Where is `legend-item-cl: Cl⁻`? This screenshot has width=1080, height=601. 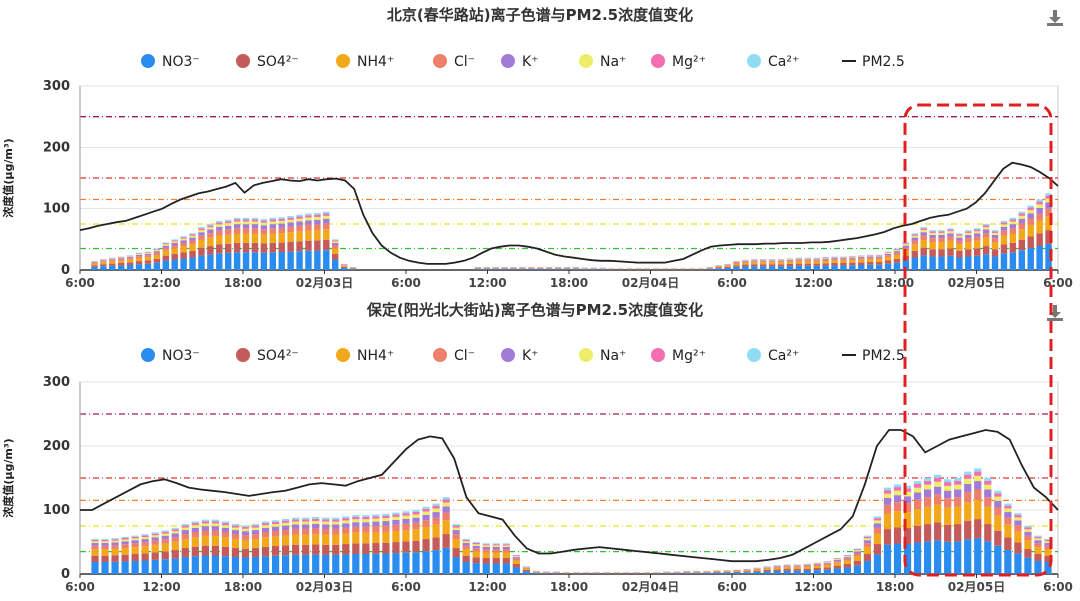 legend-item-cl: Cl⁻ is located at coordinates (454, 62).